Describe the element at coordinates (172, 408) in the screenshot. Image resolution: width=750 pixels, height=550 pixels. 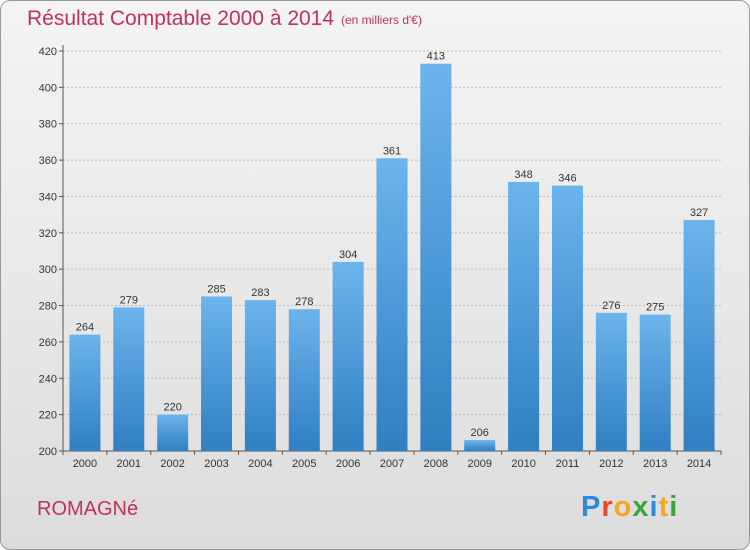
I see `data-label-2002: 220` at that location.